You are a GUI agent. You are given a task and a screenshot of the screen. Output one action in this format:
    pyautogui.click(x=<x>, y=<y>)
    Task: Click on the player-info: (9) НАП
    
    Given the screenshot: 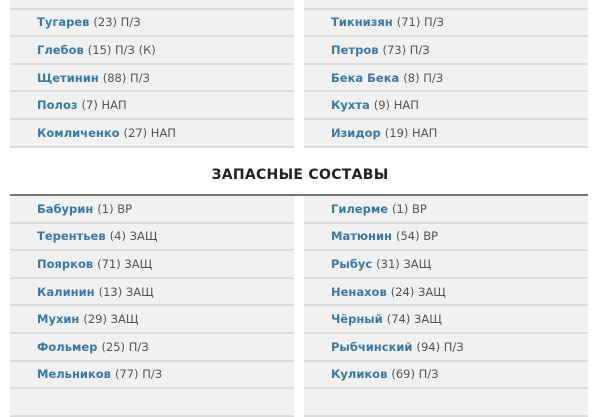 What is the action you would take?
    pyautogui.click(x=396, y=105)
    